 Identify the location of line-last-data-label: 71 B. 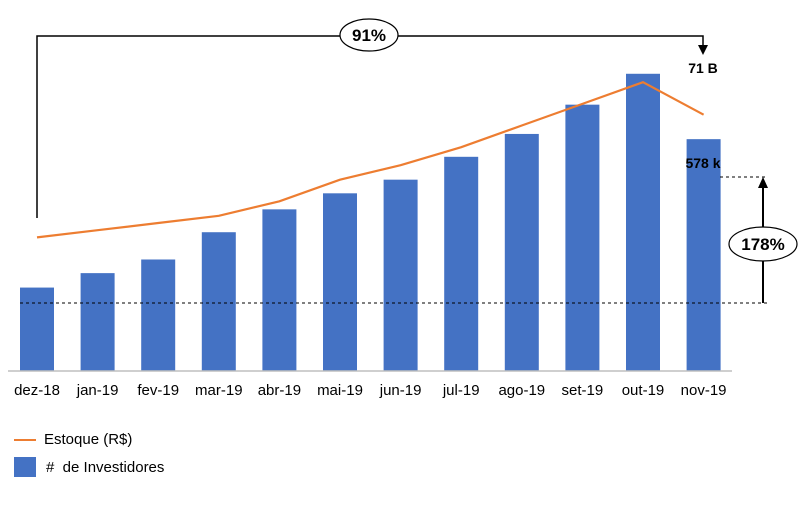
(703, 68).